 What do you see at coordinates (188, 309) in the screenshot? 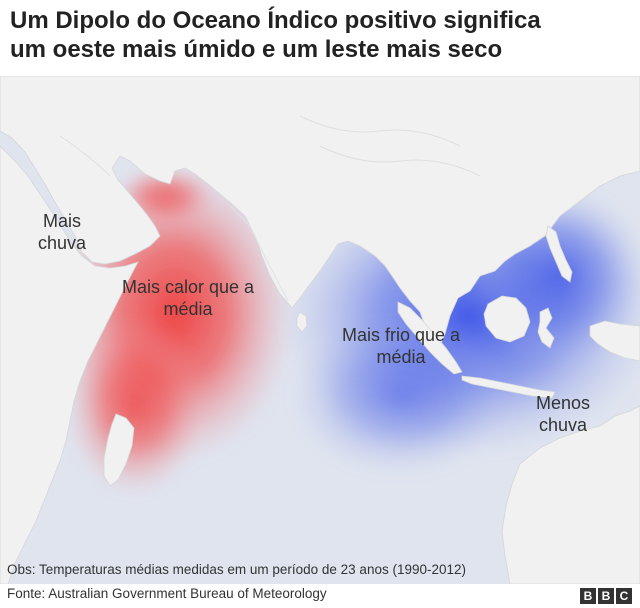
I see `label-warm-line2: média` at bounding box center [188, 309].